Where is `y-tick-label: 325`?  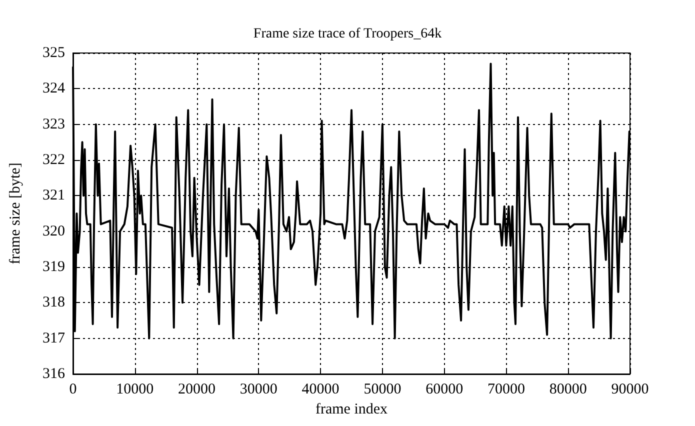 y-tick-label: 325 is located at coordinates (53, 53).